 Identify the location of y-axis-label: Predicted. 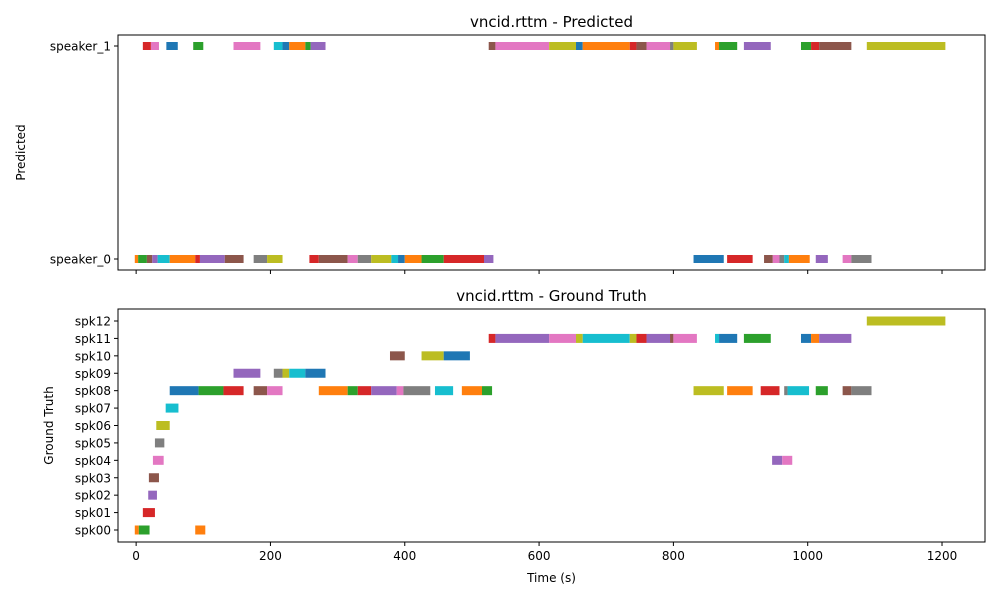
(21, 152).